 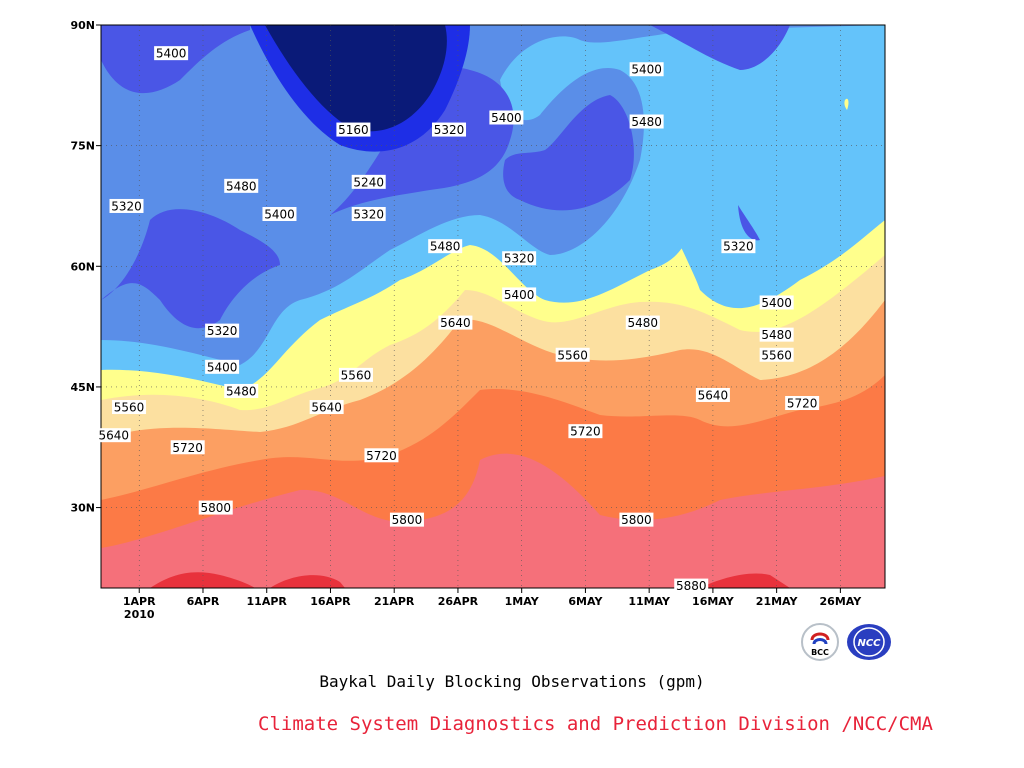 I want to click on y-tick-label: 75N, so click(x=82, y=146).